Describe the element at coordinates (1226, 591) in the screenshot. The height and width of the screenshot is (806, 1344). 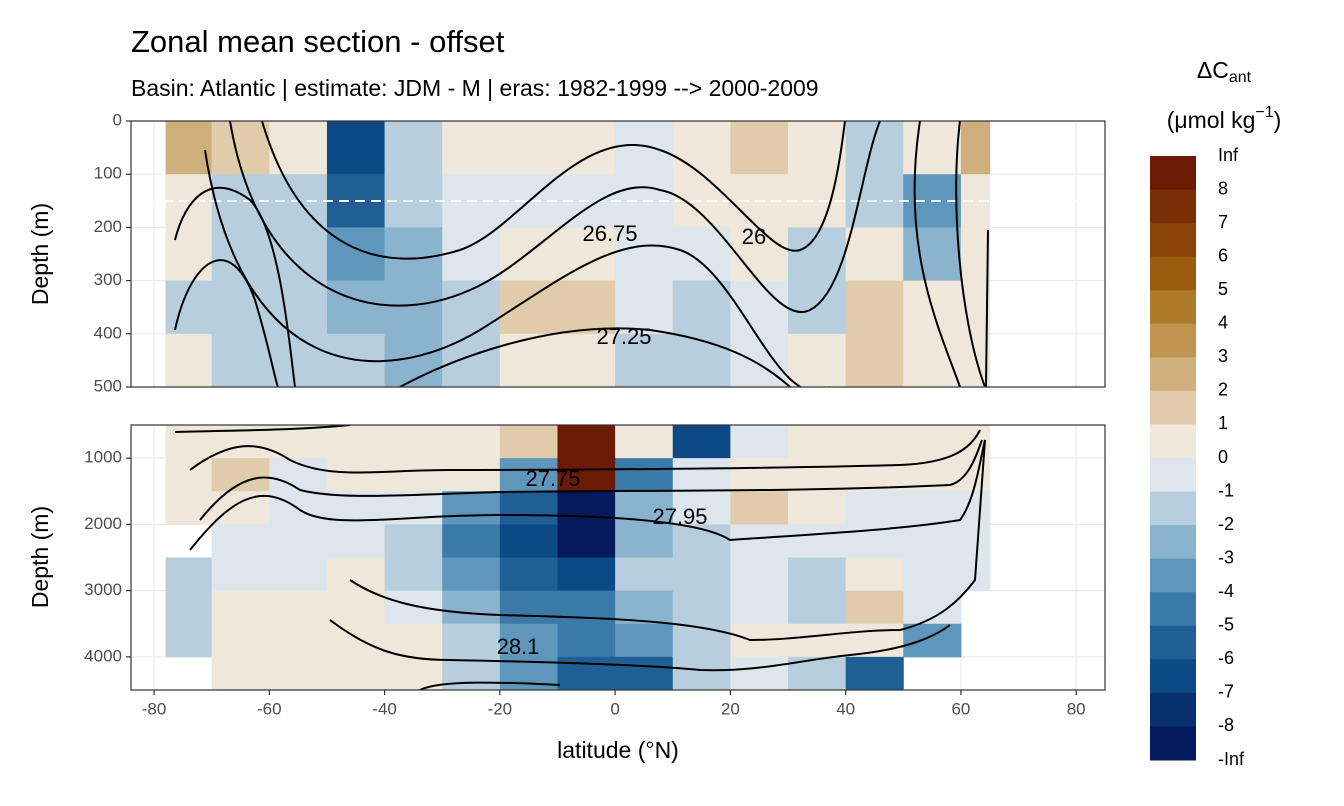
I see `colorbar-label: -4` at that location.